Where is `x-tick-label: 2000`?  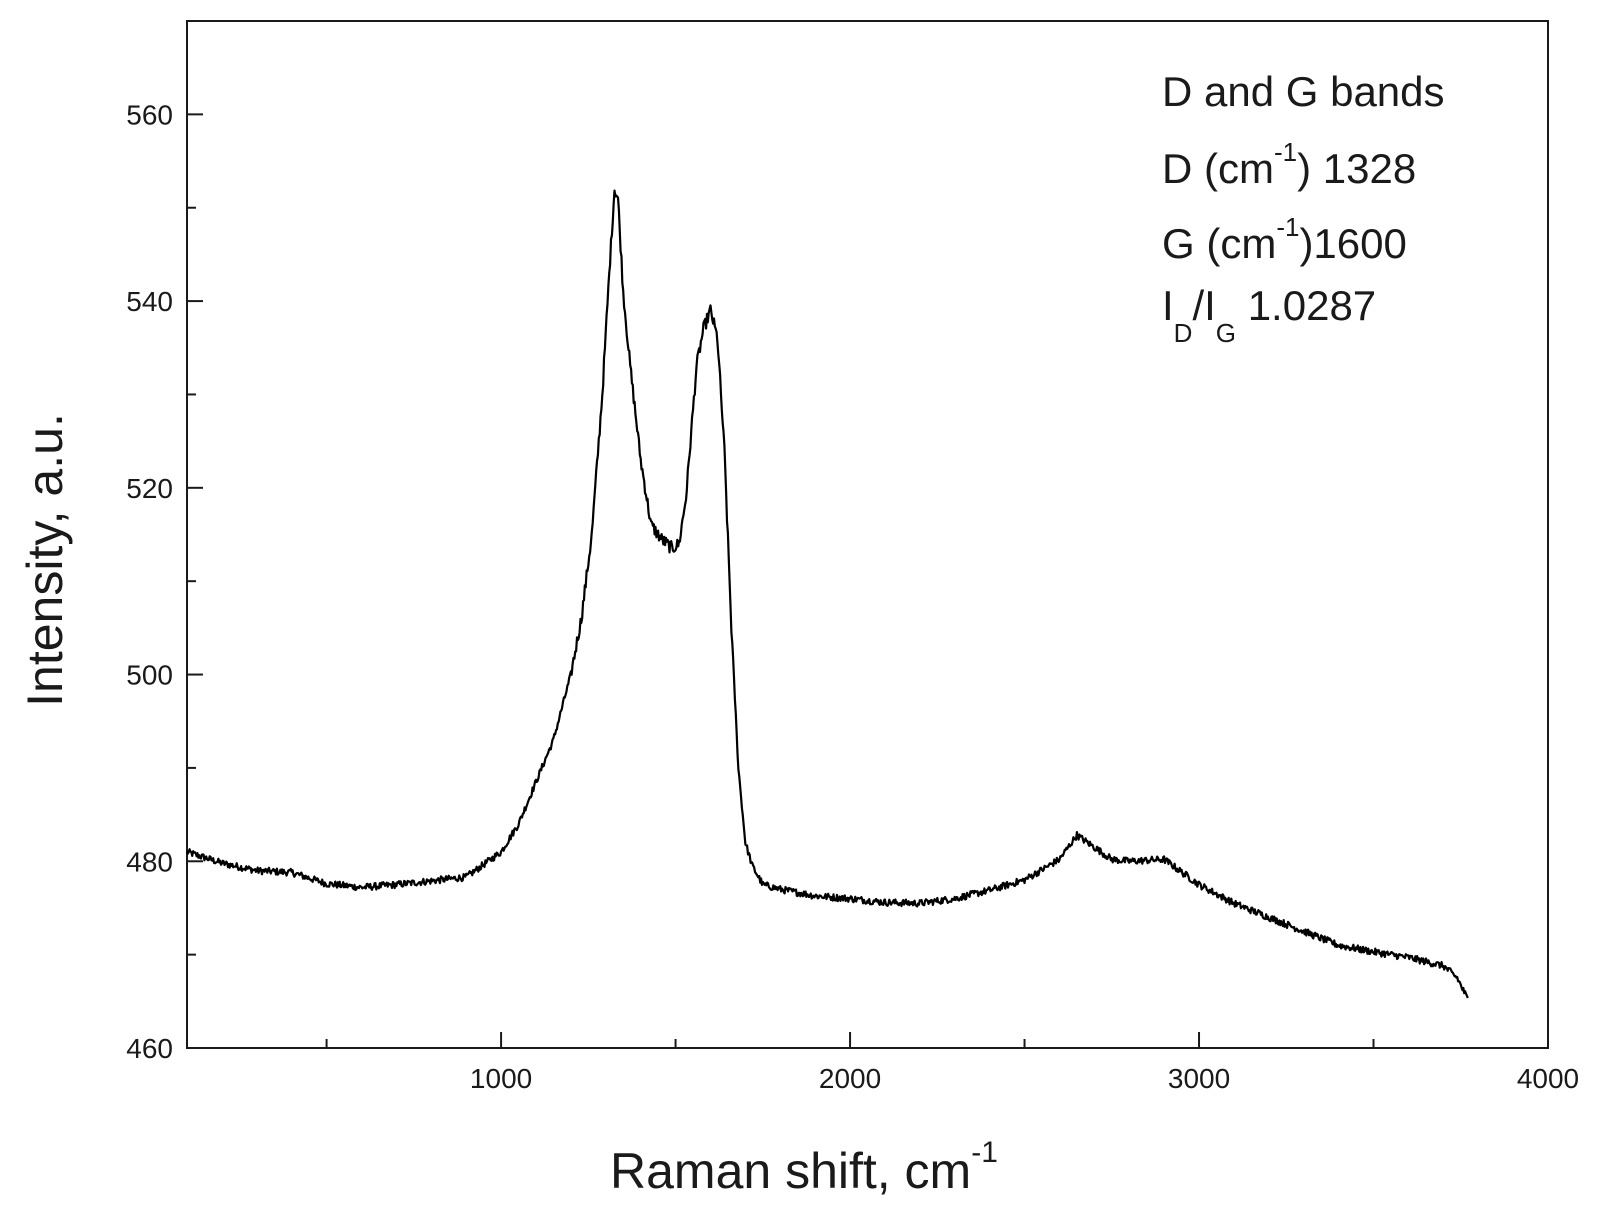 x-tick-label: 2000 is located at coordinates (850, 1078).